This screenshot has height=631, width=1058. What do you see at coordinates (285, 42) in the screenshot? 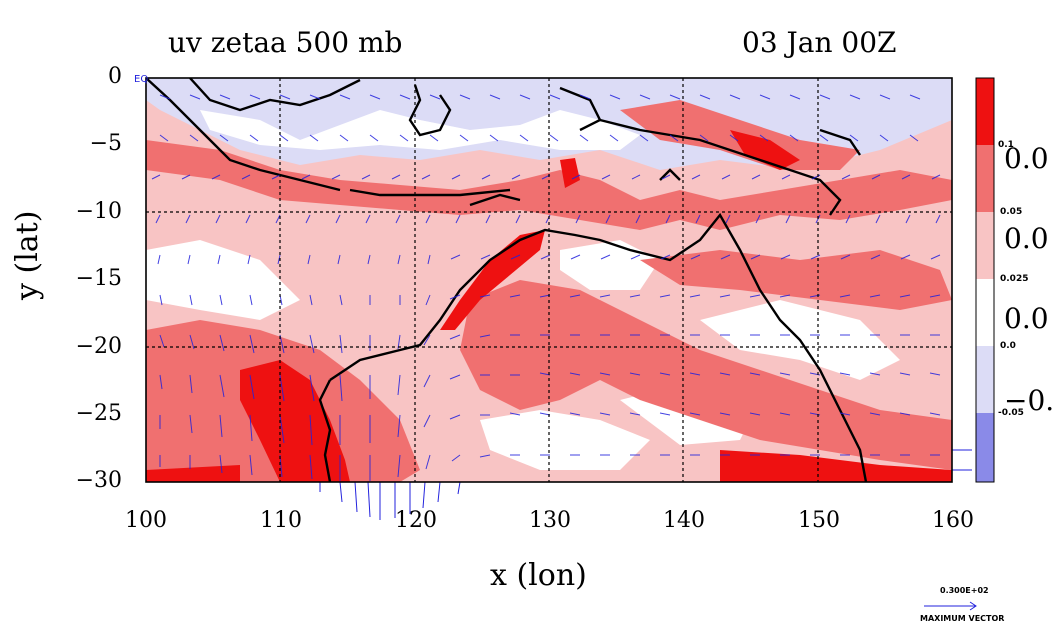
I see `map-title: uv zetaa 500 mb` at bounding box center [285, 42].